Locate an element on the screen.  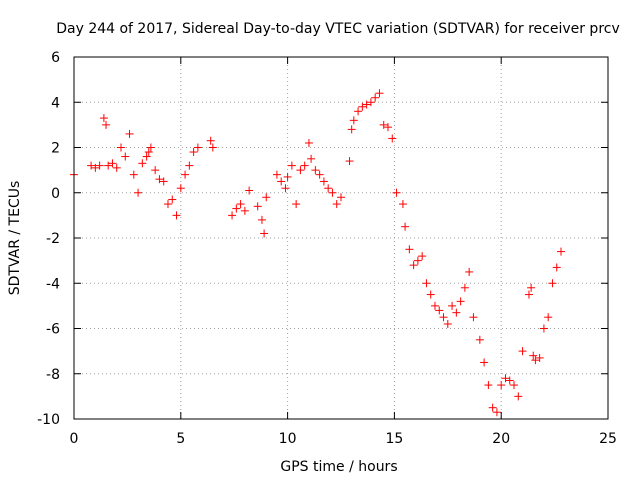
y-tick-label: -4 is located at coordinates (53, 284).